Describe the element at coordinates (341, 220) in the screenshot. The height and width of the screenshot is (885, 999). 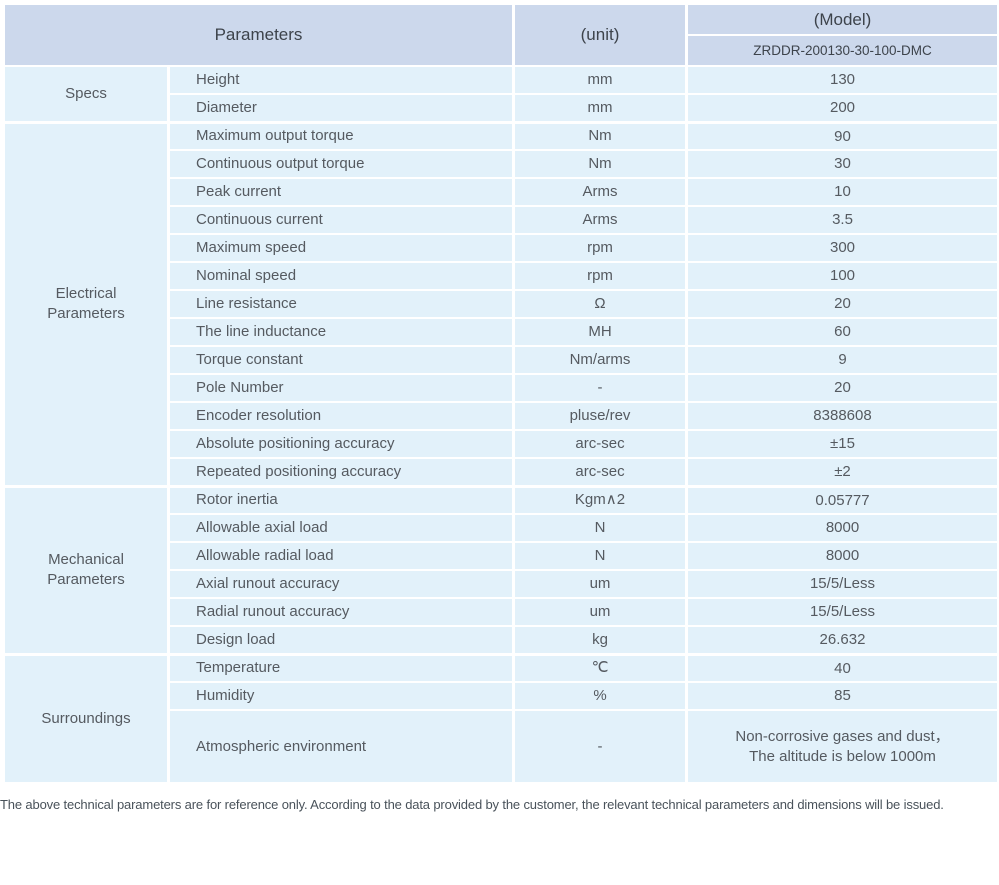
I see `param-cell: Continuous current` at that location.